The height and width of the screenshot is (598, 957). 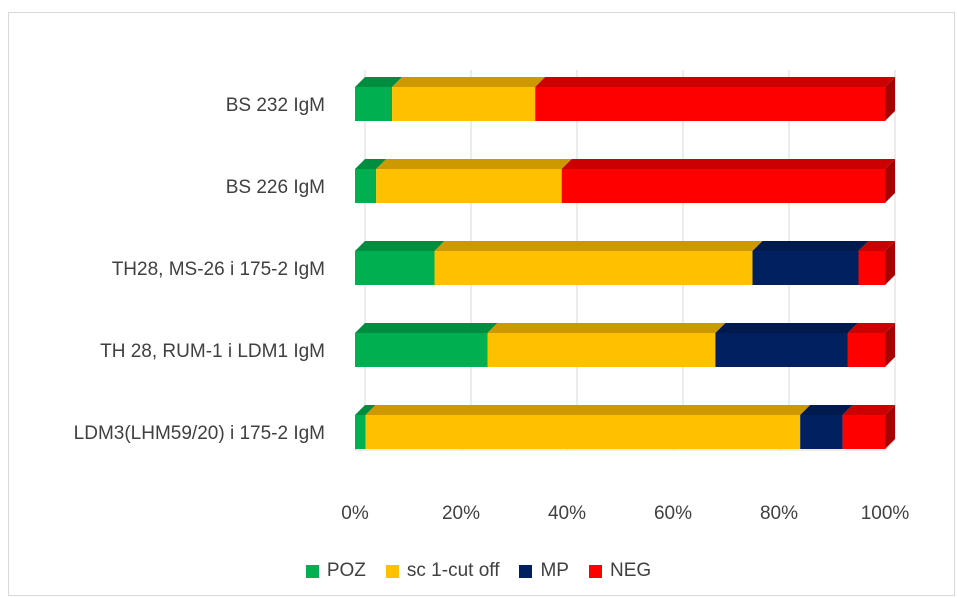 What do you see at coordinates (673, 513) in the screenshot?
I see `x-tick-label: 60%` at bounding box center [673, 513].